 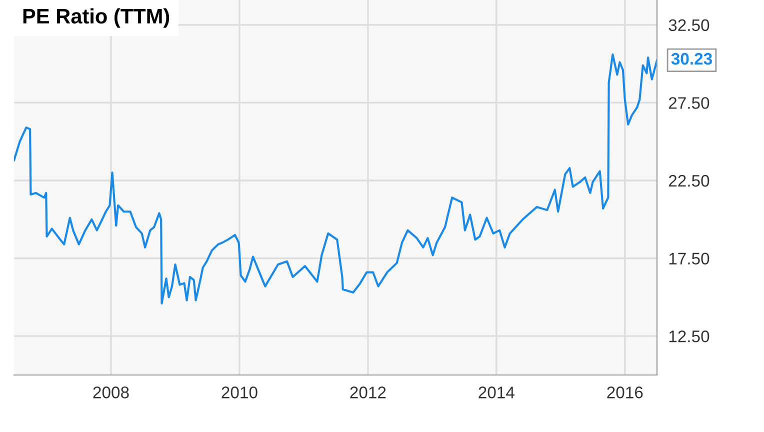 What do you see at coordinates (689, 336) in the screenshot?
I see `y-tick-label: 12.50` at bounding box center [689, 336].